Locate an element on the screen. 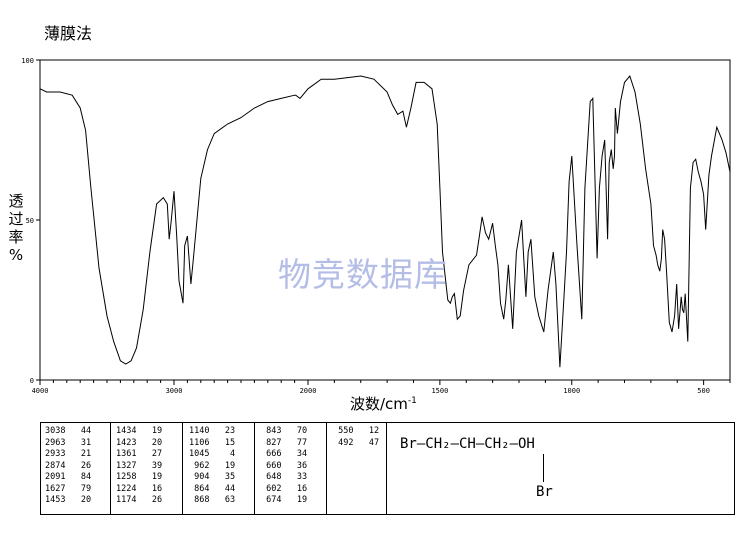  peak-wavenumber: 864 is located at coordinates (199, 488).